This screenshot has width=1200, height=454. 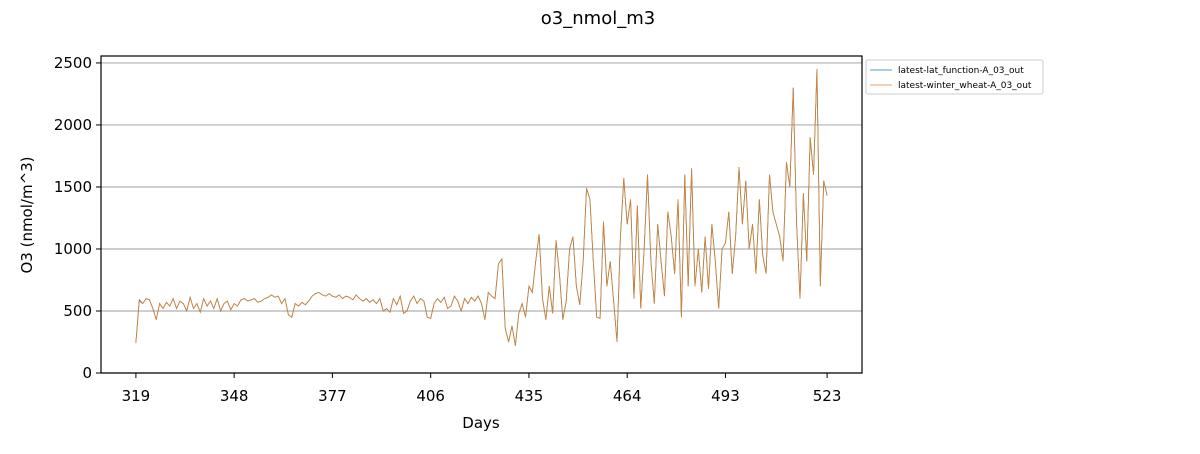 What do you see at coordinates (627, 396) in the screenshot?
I see `x-tick-label: 464` at bounding box center [627, 396].